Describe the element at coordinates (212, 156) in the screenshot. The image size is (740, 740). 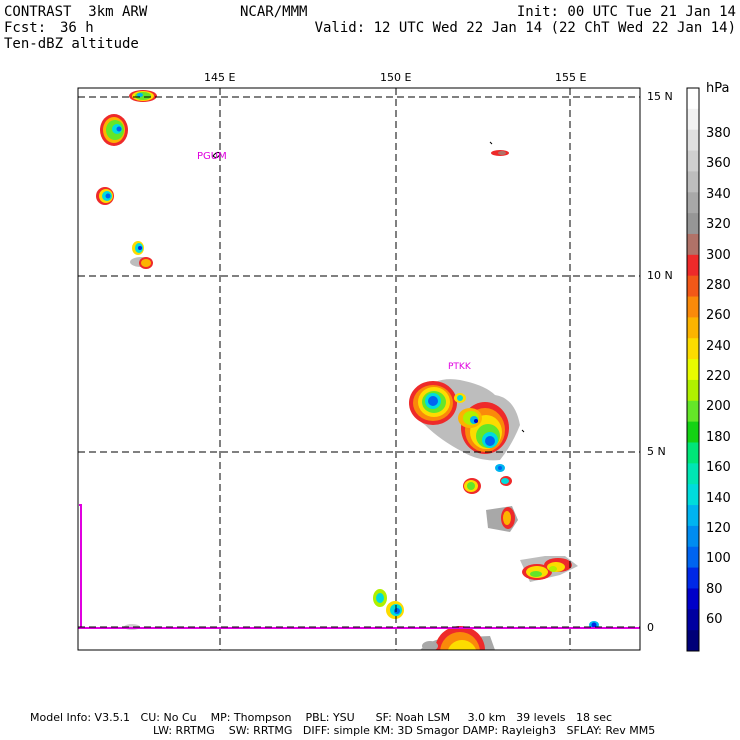
I see `station-label-pgum: PGUM` at that location.